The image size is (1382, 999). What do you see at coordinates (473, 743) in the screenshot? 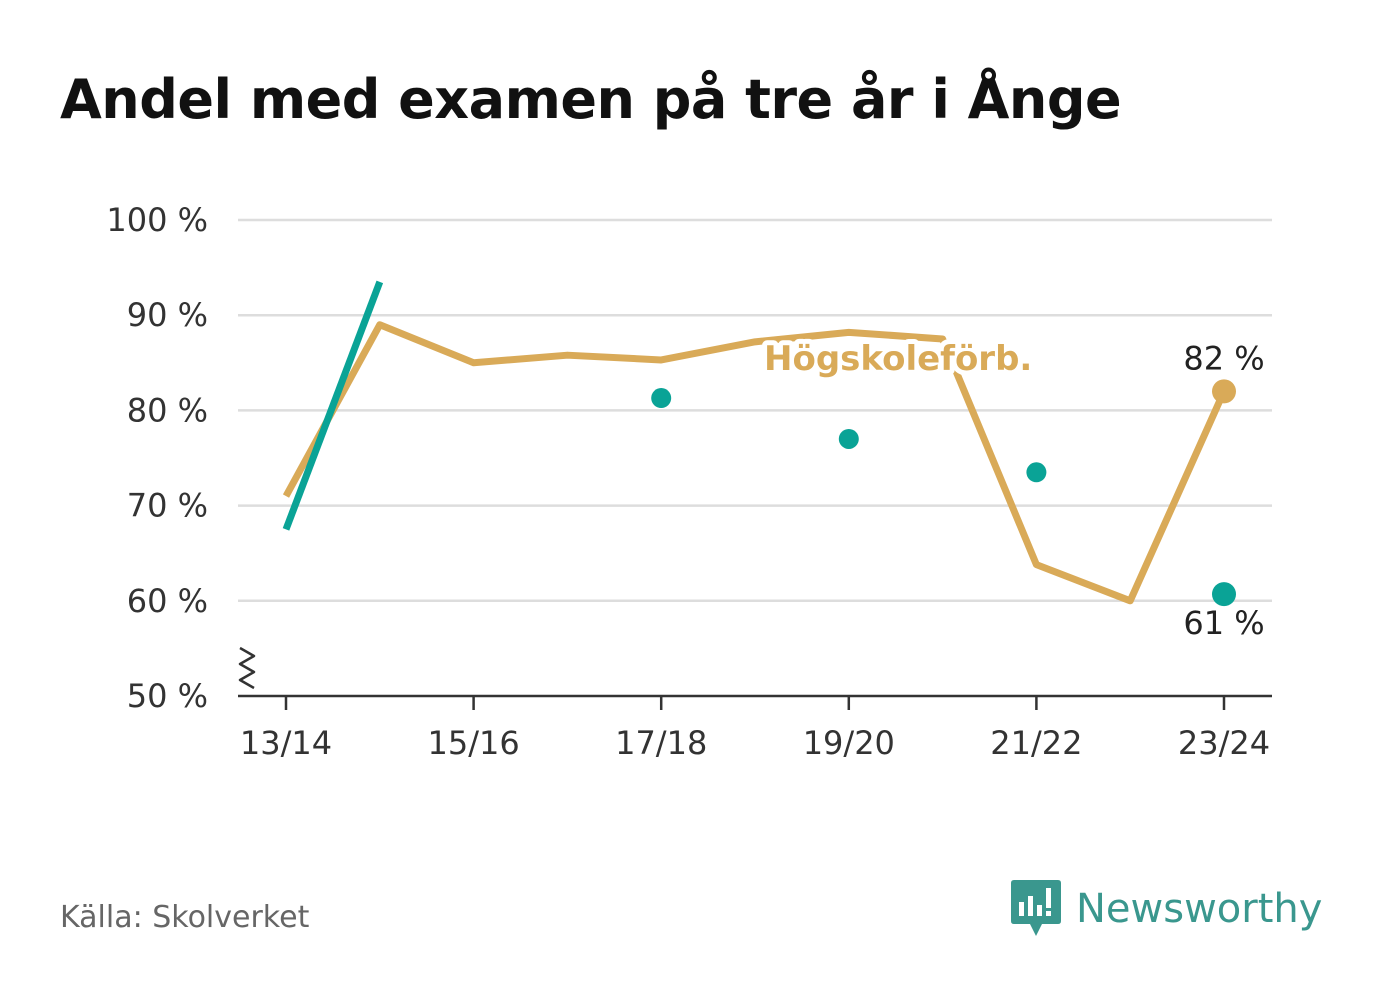
I see `x-tick-label: 15/16` at bounding box center [473, 743].